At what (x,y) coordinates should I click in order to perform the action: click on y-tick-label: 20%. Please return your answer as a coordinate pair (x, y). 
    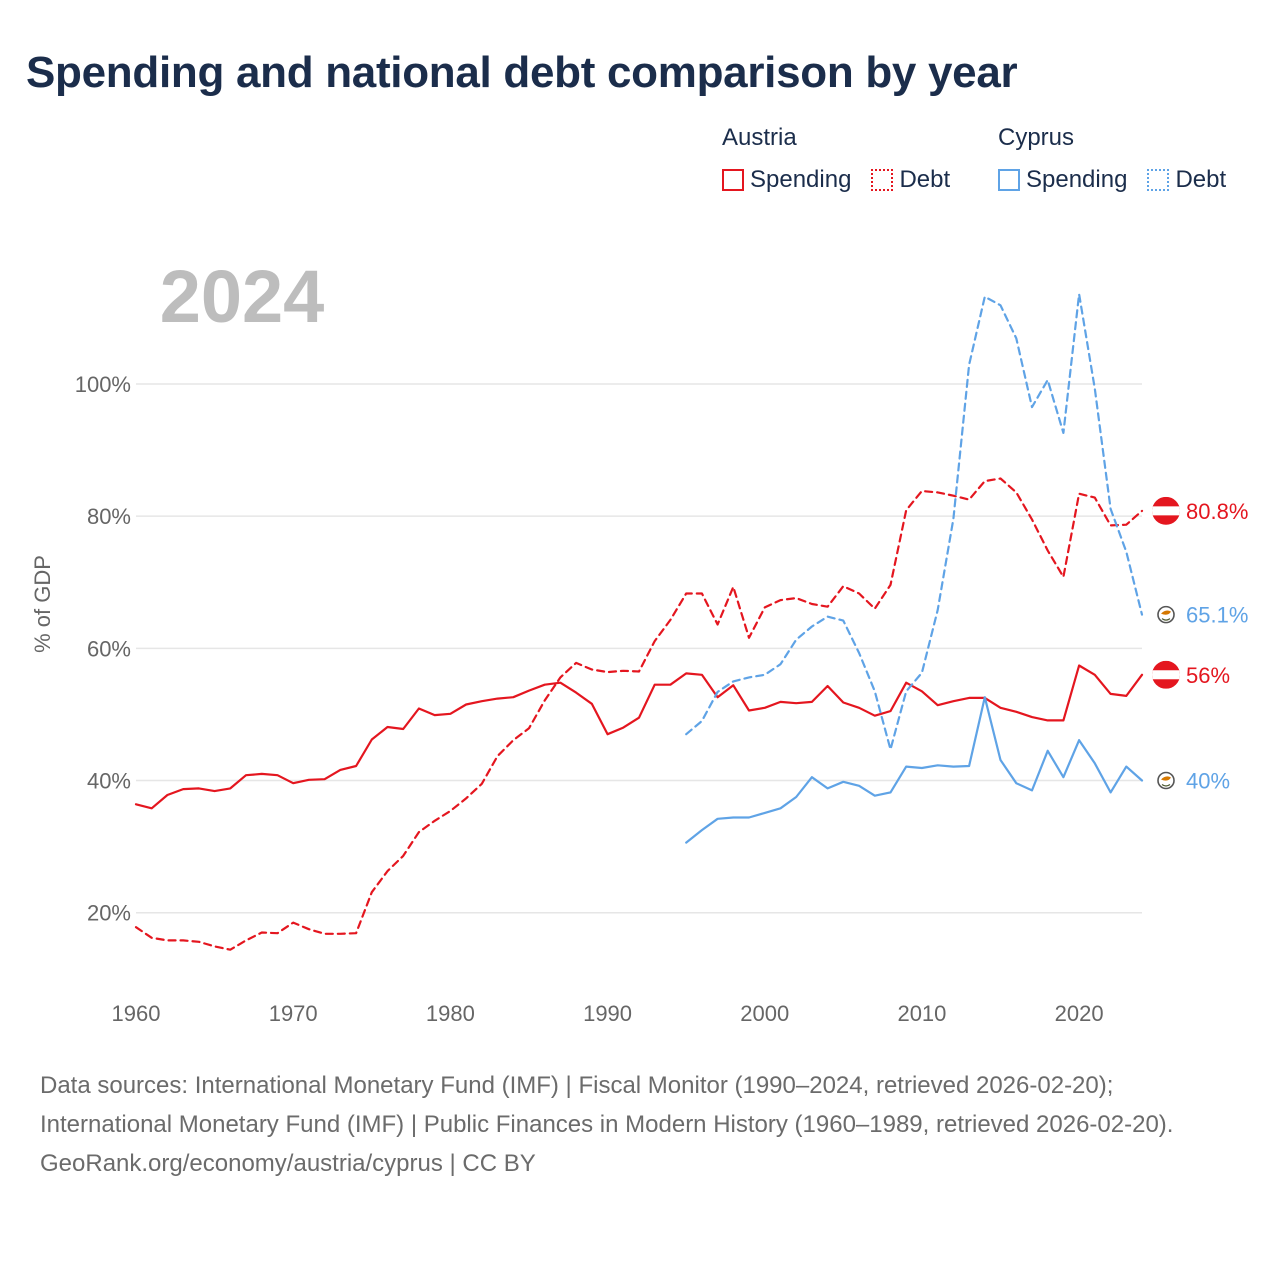
    Looking at the image, I should click on (109, 913).